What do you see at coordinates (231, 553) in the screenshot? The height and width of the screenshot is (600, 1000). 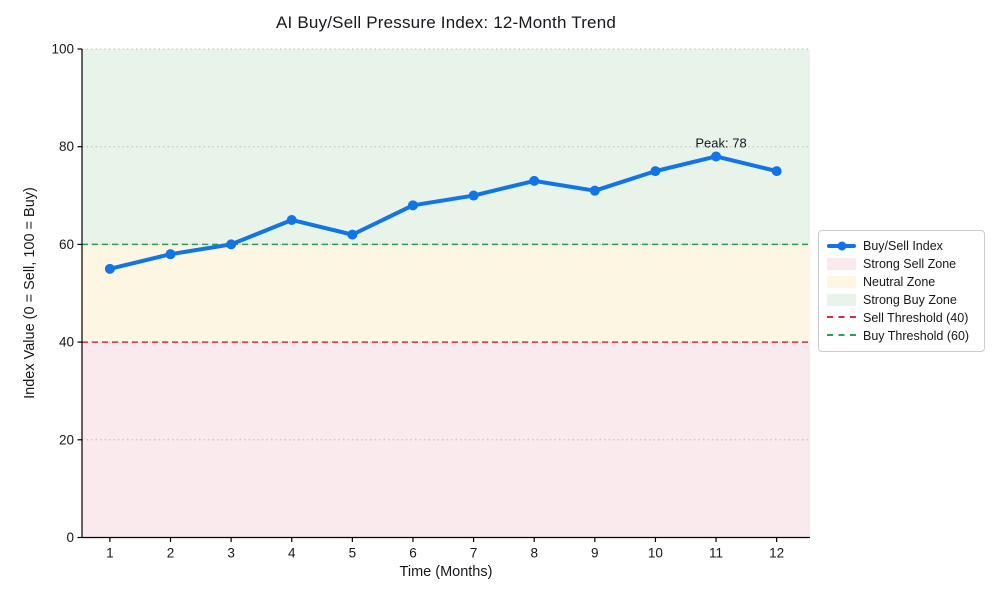 I see `x-tick-label-3: 3` at bounding box center [231, 553].